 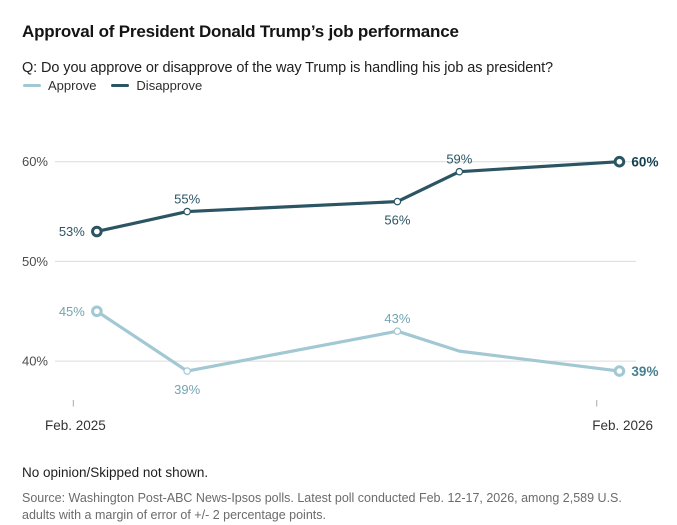 I want to click on disapprove-line-swatch-icon, so click(x=120, y=85).